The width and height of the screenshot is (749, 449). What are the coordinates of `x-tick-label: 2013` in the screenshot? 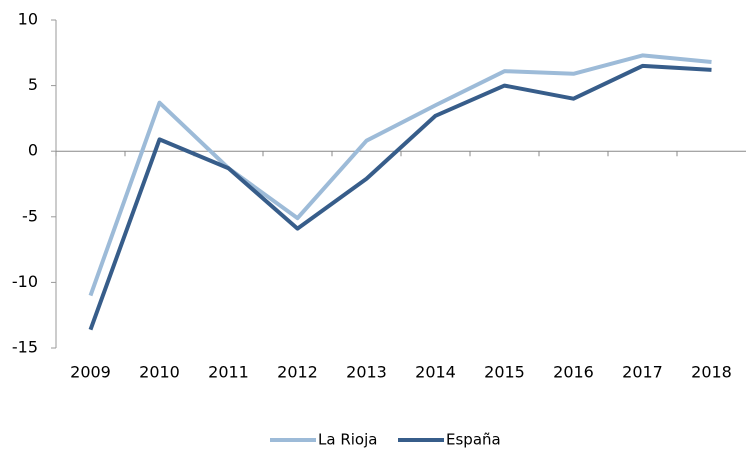 It's located at (366, 372).